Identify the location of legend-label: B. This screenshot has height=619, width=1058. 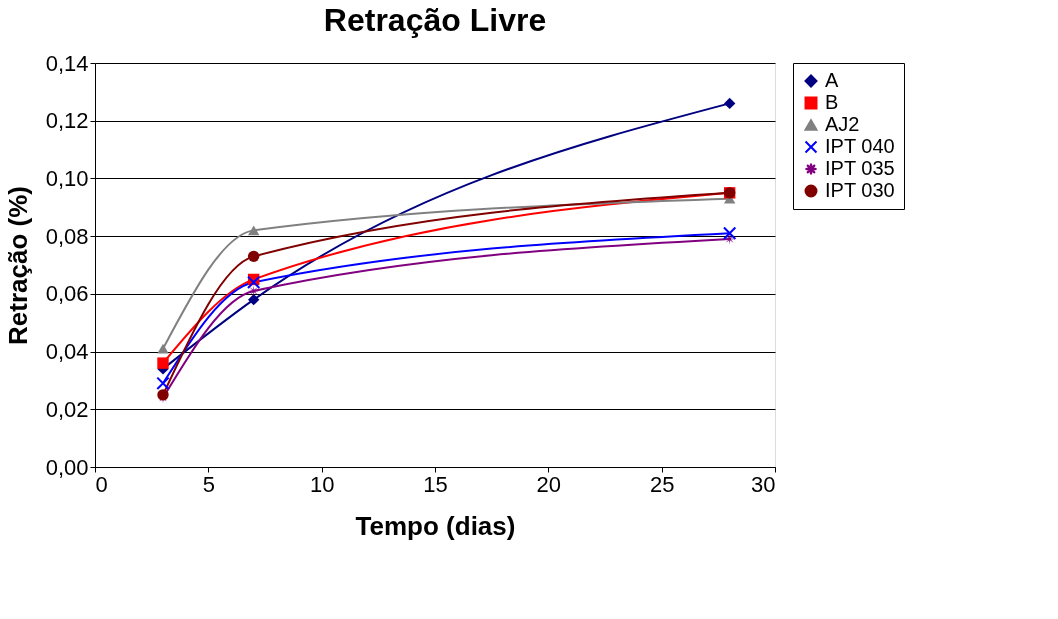
(832, 102).